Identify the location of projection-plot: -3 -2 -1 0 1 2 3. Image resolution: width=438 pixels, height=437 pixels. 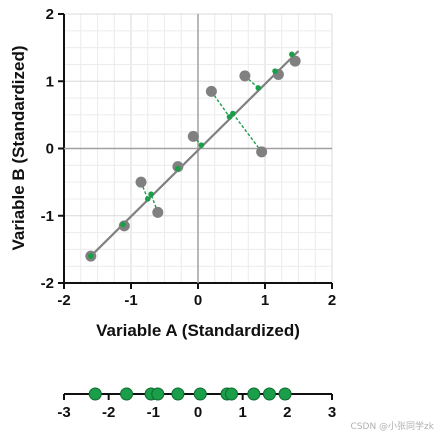
(196, 404).